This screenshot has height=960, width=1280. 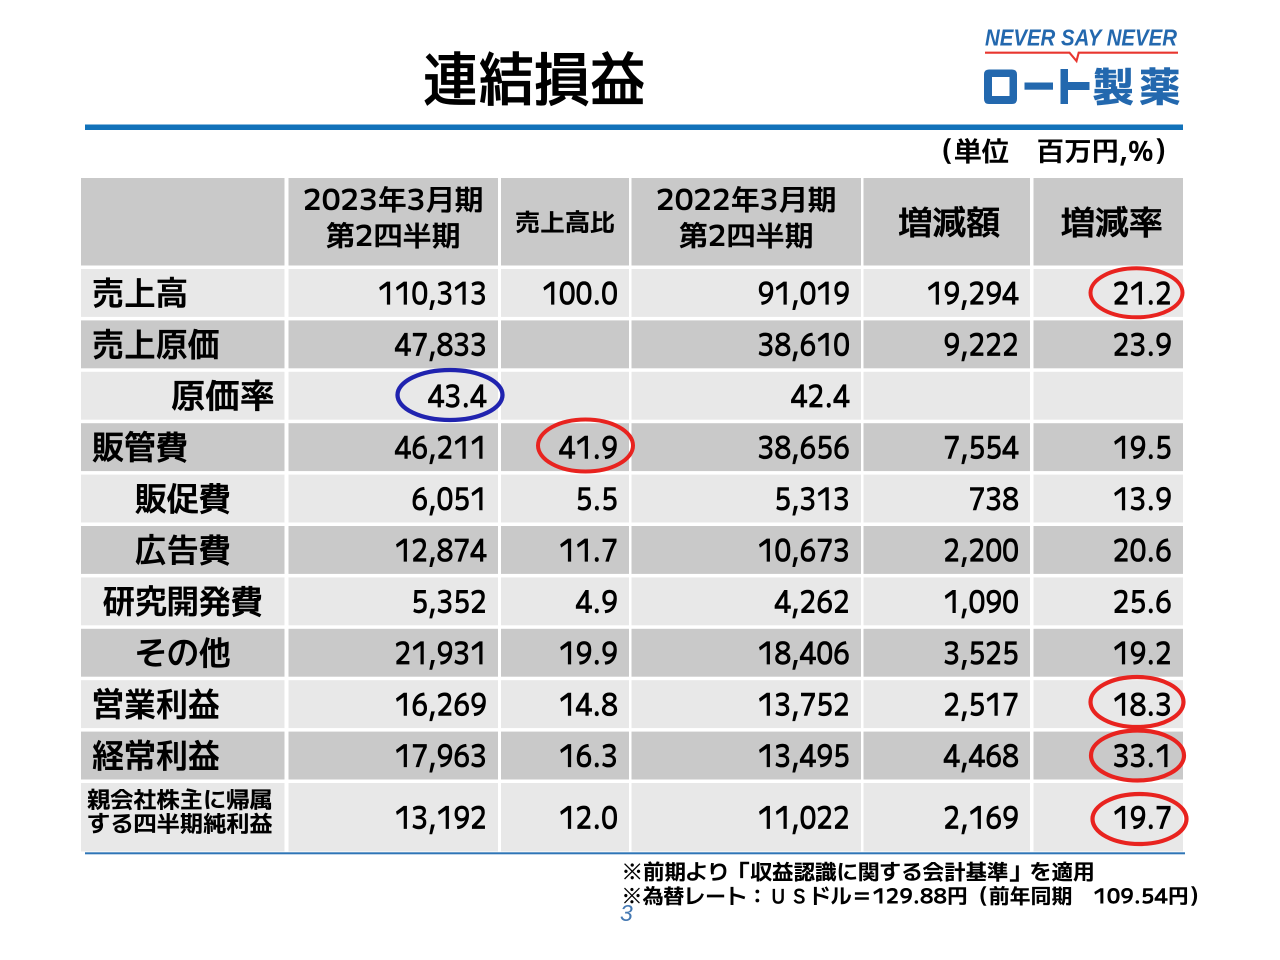 I want to click on svg-text: NEVER SAY NEVER, so click(x=1081, y=38).